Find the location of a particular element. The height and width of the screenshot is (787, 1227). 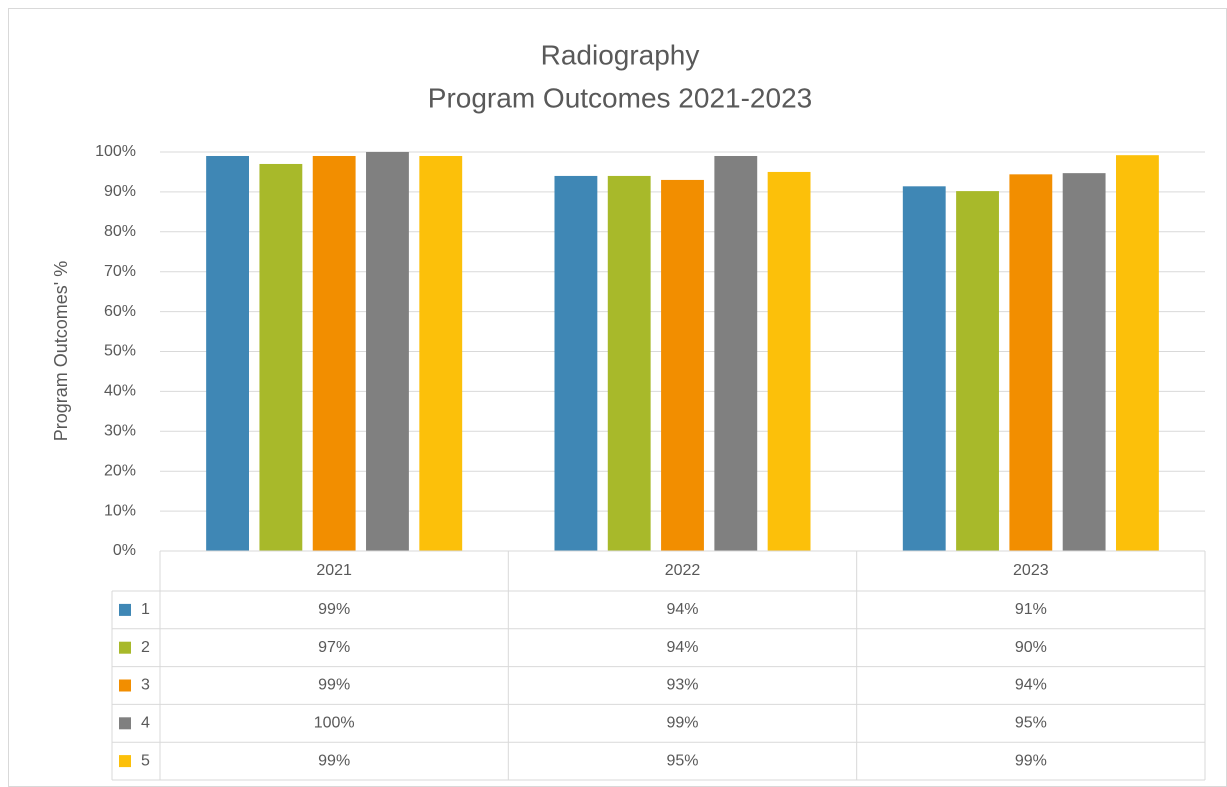

table-value: 93% is located at coordinates (682, 685).